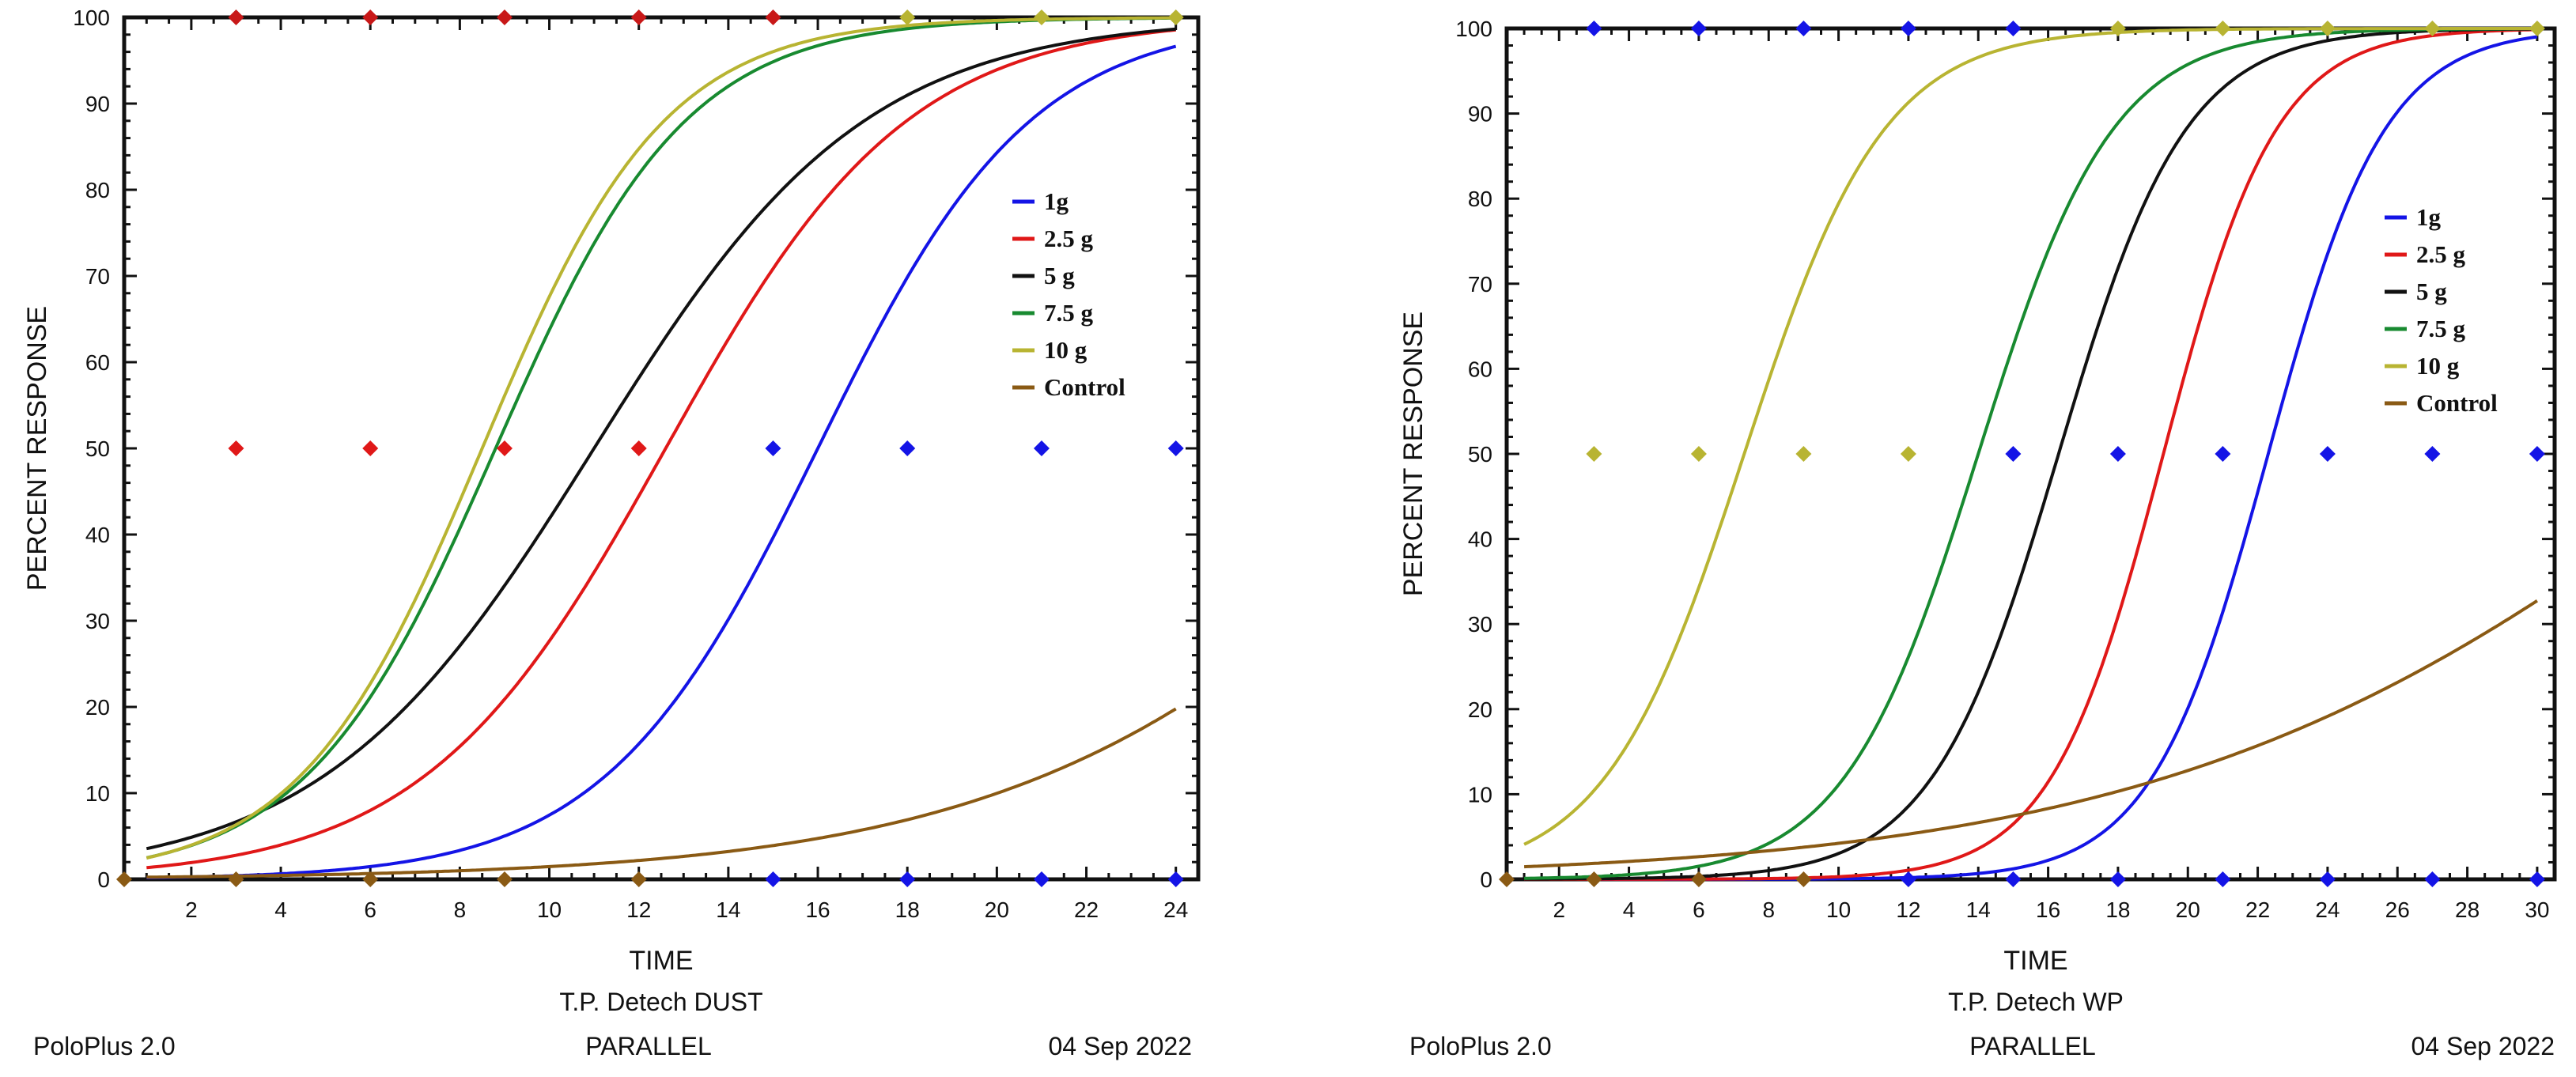 This screenshot has width=2576, height=1077. I want to click on legend-label: Control, so click(1084, 387).